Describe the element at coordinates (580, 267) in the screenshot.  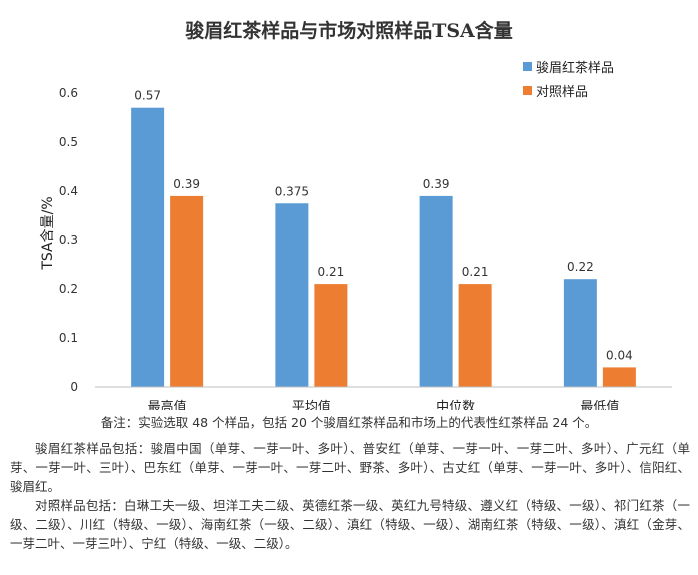
I see `data-label: 0.22` at that location.